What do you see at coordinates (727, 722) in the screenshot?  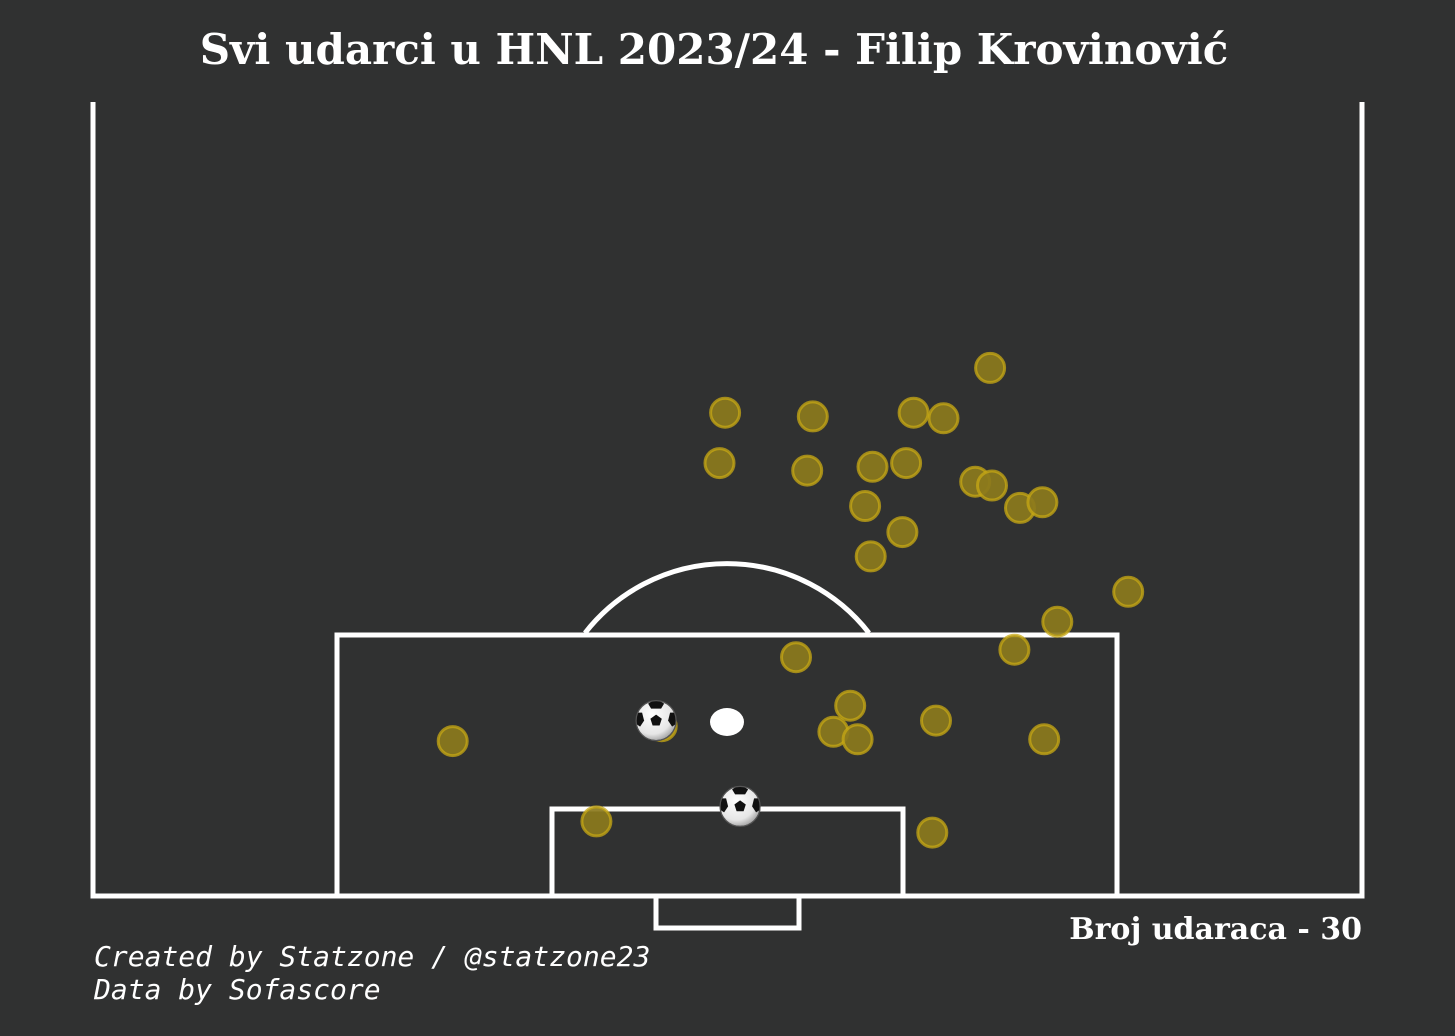 I see `penalty-spot` at bounding box center [727, 722].